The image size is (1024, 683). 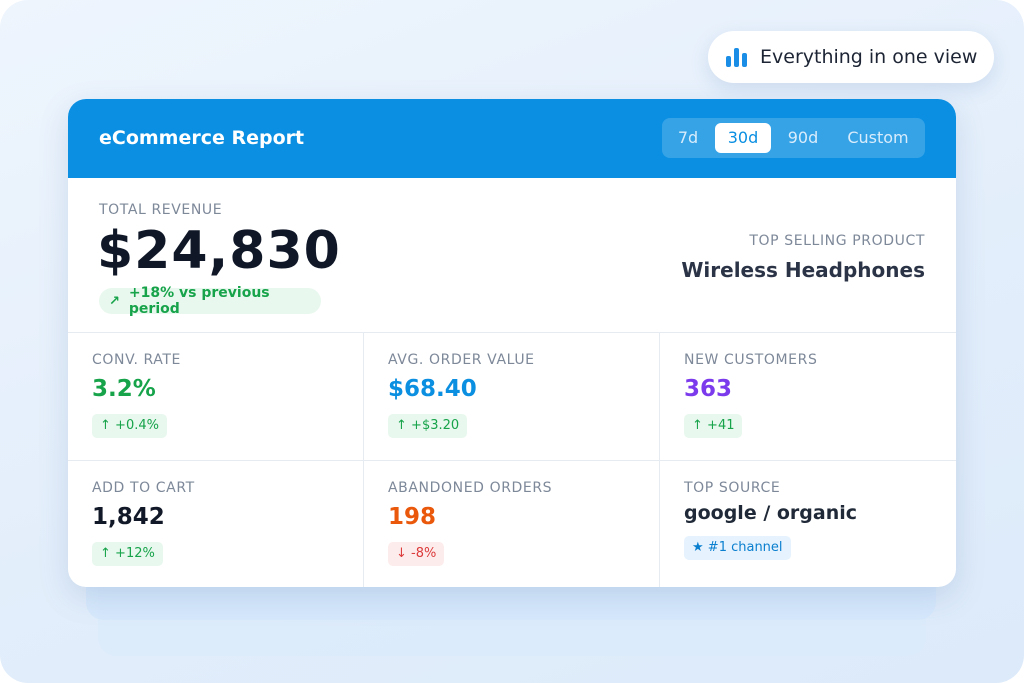 I want to click on range-option-90d: 90d, so click(x=803, y=137).